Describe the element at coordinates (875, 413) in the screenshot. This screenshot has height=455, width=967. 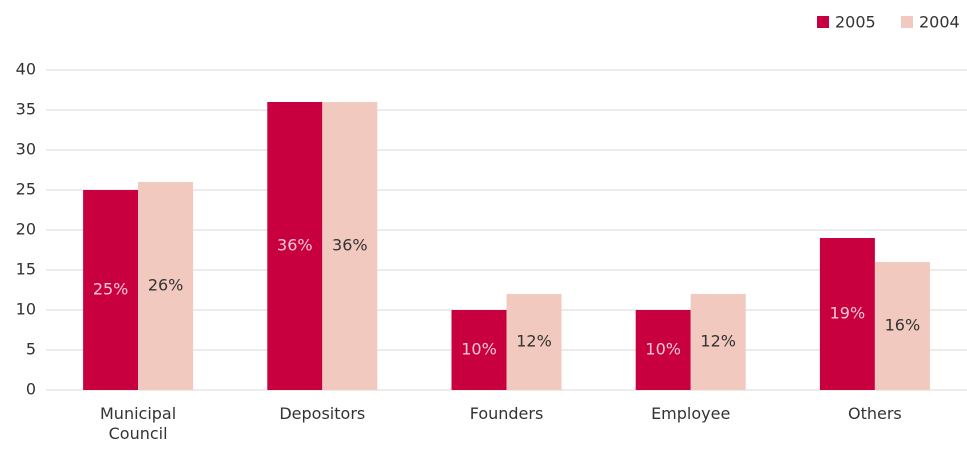
I see `x-tick-label: Others` at that location.